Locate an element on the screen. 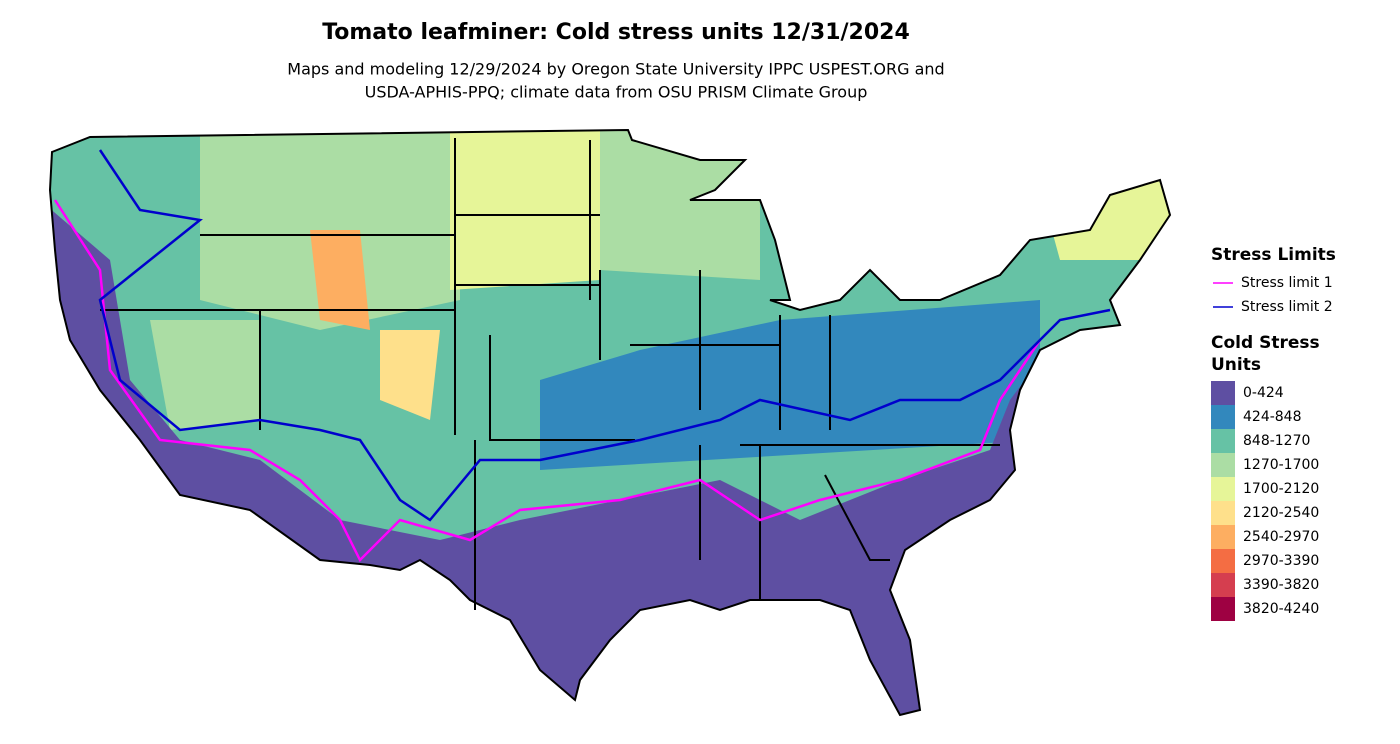  legend-label: 2120-2540 is located at coordinates (1281, 513).